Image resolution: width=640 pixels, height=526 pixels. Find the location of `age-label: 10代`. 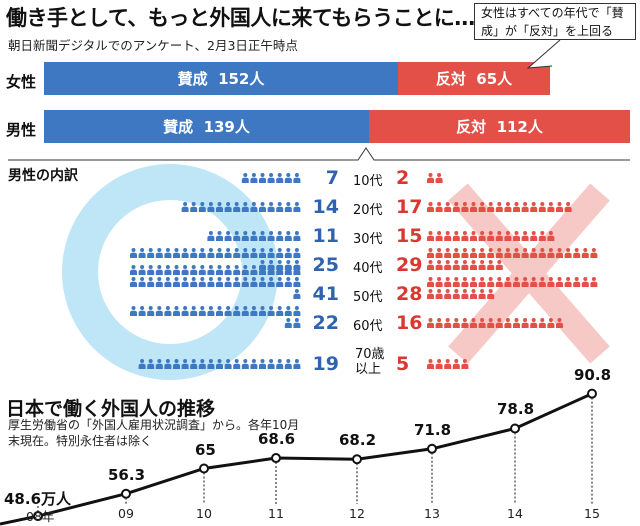

age-label: 10代 is located at coordinates (368, 181).